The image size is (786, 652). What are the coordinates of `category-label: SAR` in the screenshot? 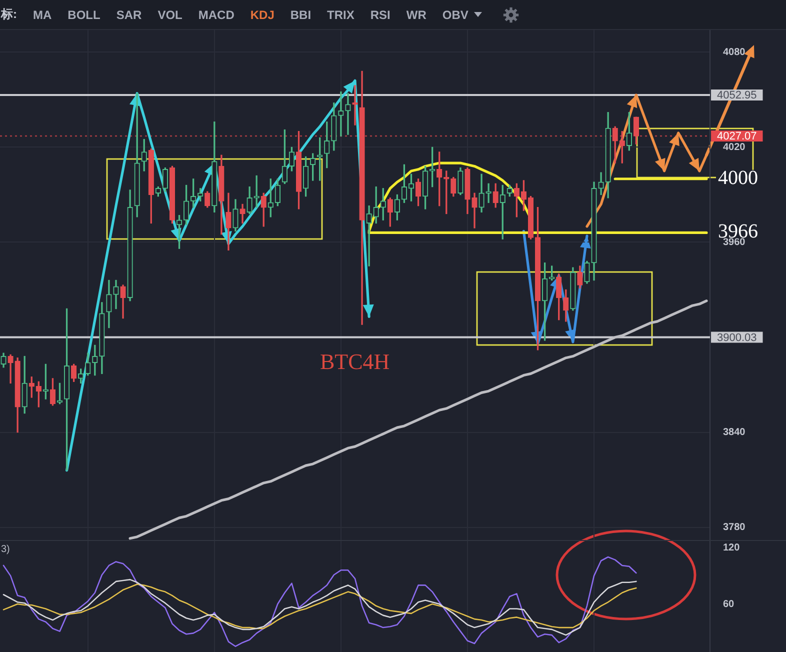 It's located at (129, 15).